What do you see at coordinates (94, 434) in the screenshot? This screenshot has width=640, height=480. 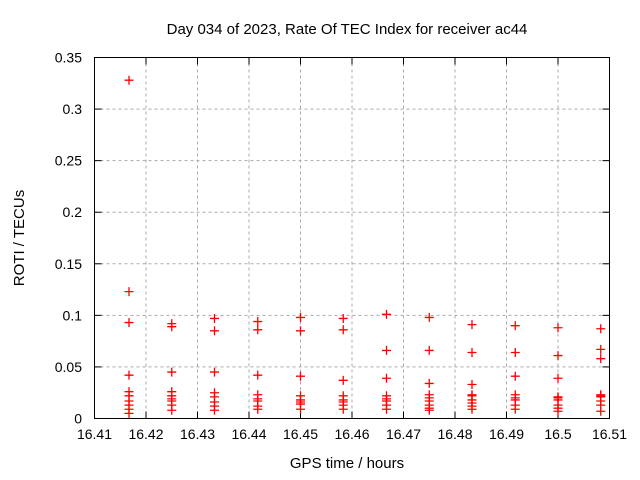 I see `x-tick-label: 16.41` at bounding box center [94, 434].